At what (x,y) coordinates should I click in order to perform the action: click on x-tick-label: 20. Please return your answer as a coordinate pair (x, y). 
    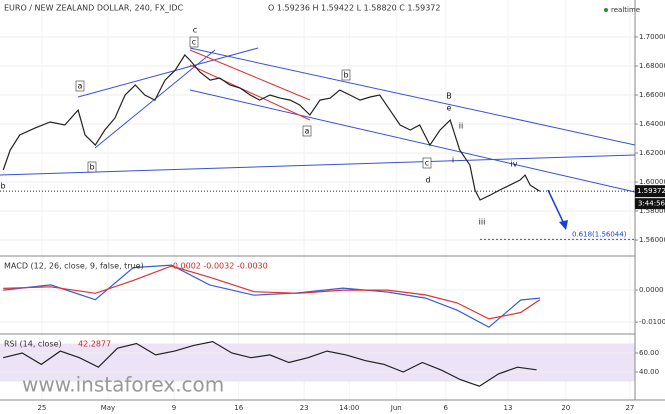
    Looking at the image, I should click on (565, 408).